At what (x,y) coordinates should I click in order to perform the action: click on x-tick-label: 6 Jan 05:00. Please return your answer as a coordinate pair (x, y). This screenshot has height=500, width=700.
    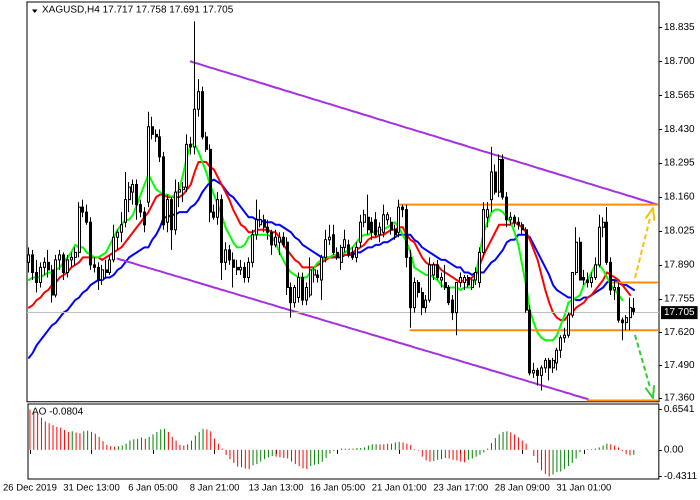
    Looking at the image, I should click on (153, 488).